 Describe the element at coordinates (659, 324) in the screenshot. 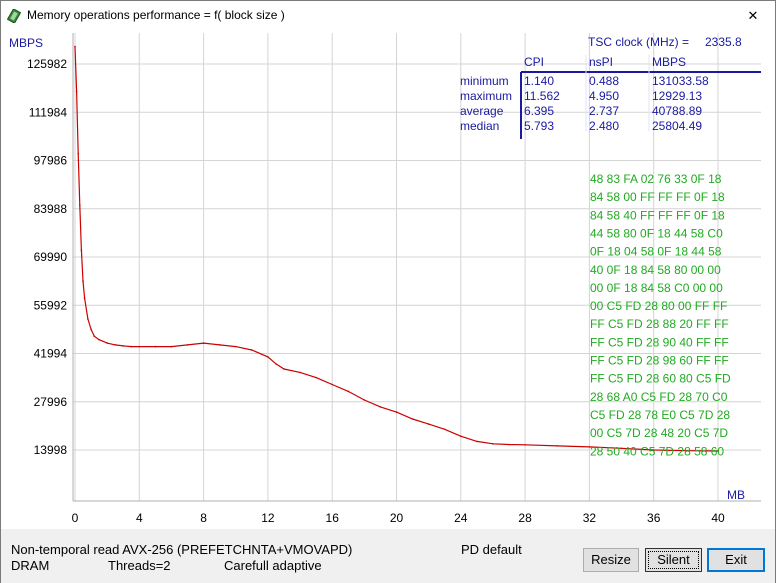

I see `hexdump-line: FF C5 FD 28 88 20 FF FF` at that location.